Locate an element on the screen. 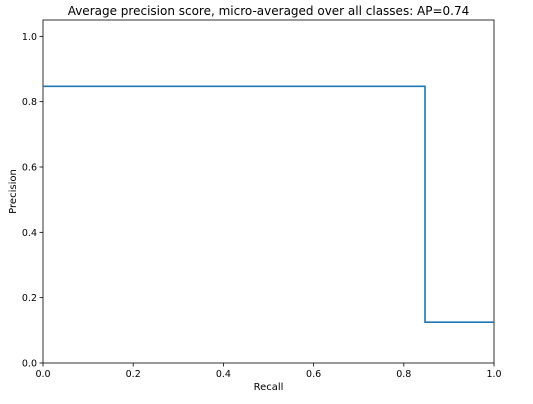 Image resolution: width=533 pixels, height=404 pixels. y-tick-label: 0.8 is located at coordinates (29, 102).